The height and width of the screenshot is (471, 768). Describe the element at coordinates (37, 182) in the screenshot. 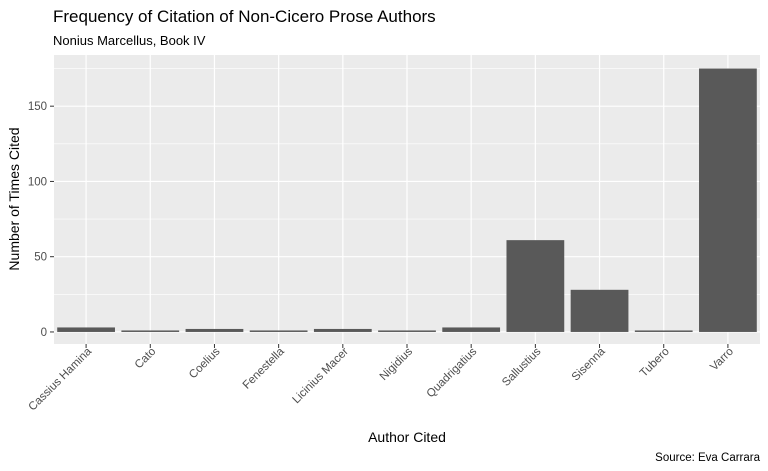

I see `y-tick-label: 100` at that location.